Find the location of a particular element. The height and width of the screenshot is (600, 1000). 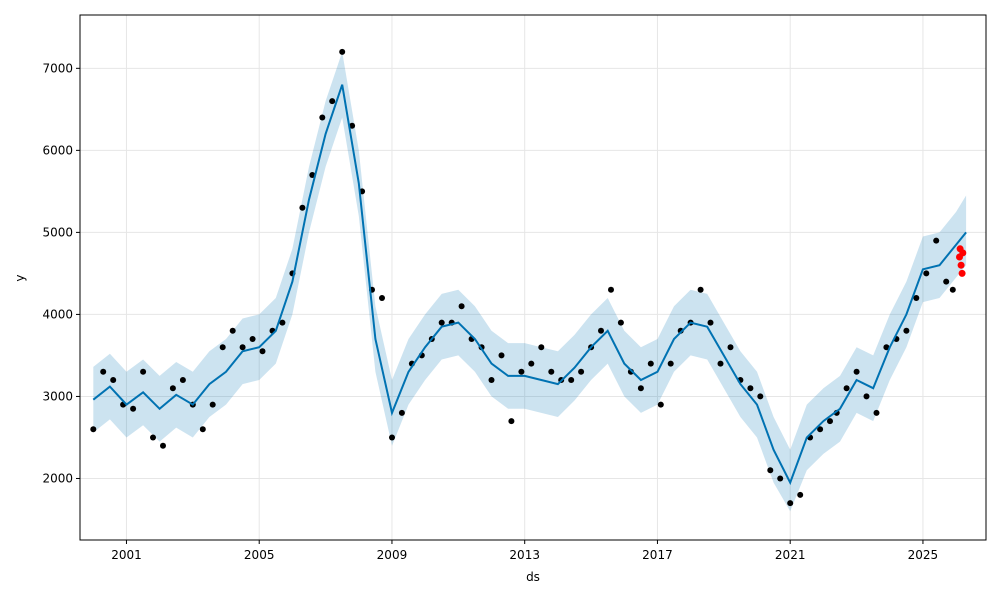

x-tick-label: 2017 is located at coordinates (657, 555).